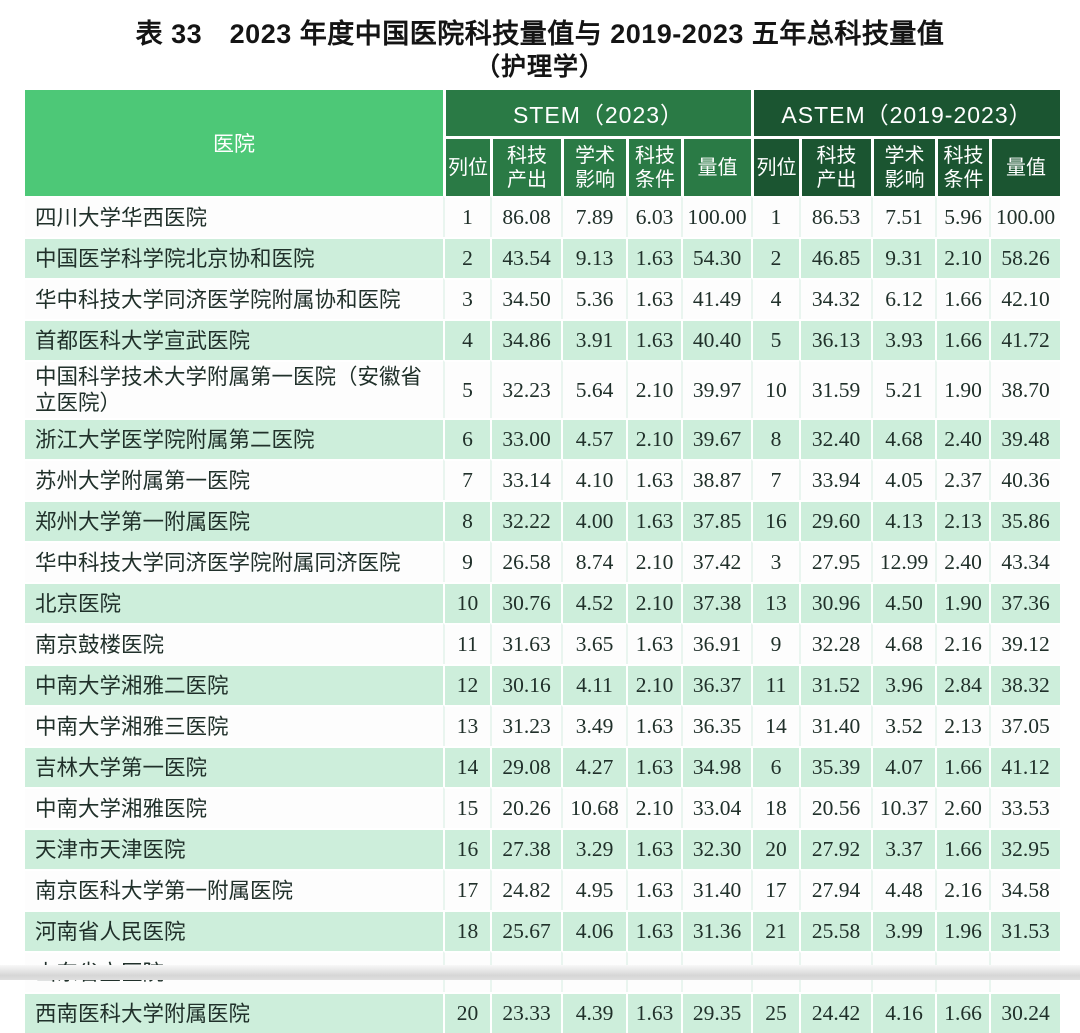  Describe the element at coordinates (1025, 602) in the screenshot. I see `astem-value-cell: 37.36` at that location.